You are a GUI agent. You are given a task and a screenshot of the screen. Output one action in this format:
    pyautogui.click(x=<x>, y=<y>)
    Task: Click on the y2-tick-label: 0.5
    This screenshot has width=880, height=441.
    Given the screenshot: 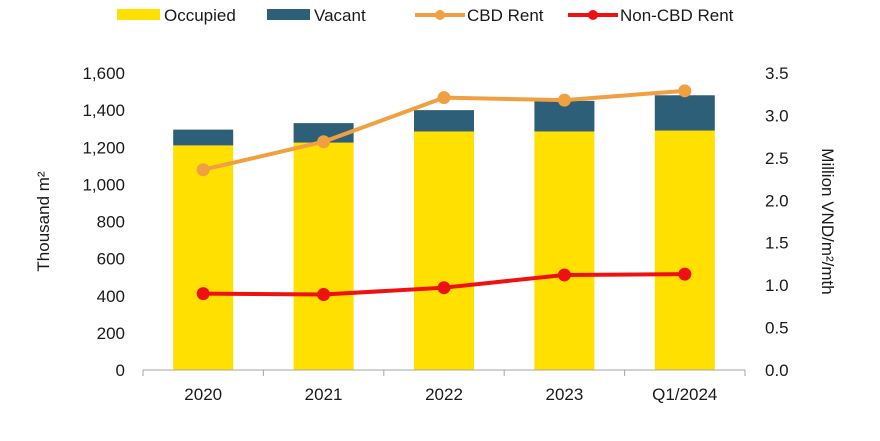 What is the action you would take?
    pyautogui.click(x=777, y=328)
    